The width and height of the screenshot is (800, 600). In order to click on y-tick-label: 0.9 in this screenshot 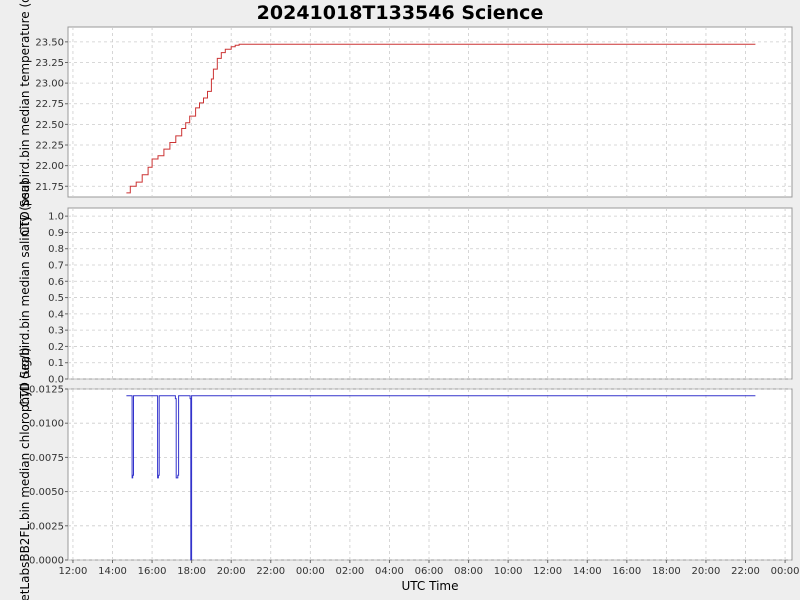, I will do `click(56, 233)`.